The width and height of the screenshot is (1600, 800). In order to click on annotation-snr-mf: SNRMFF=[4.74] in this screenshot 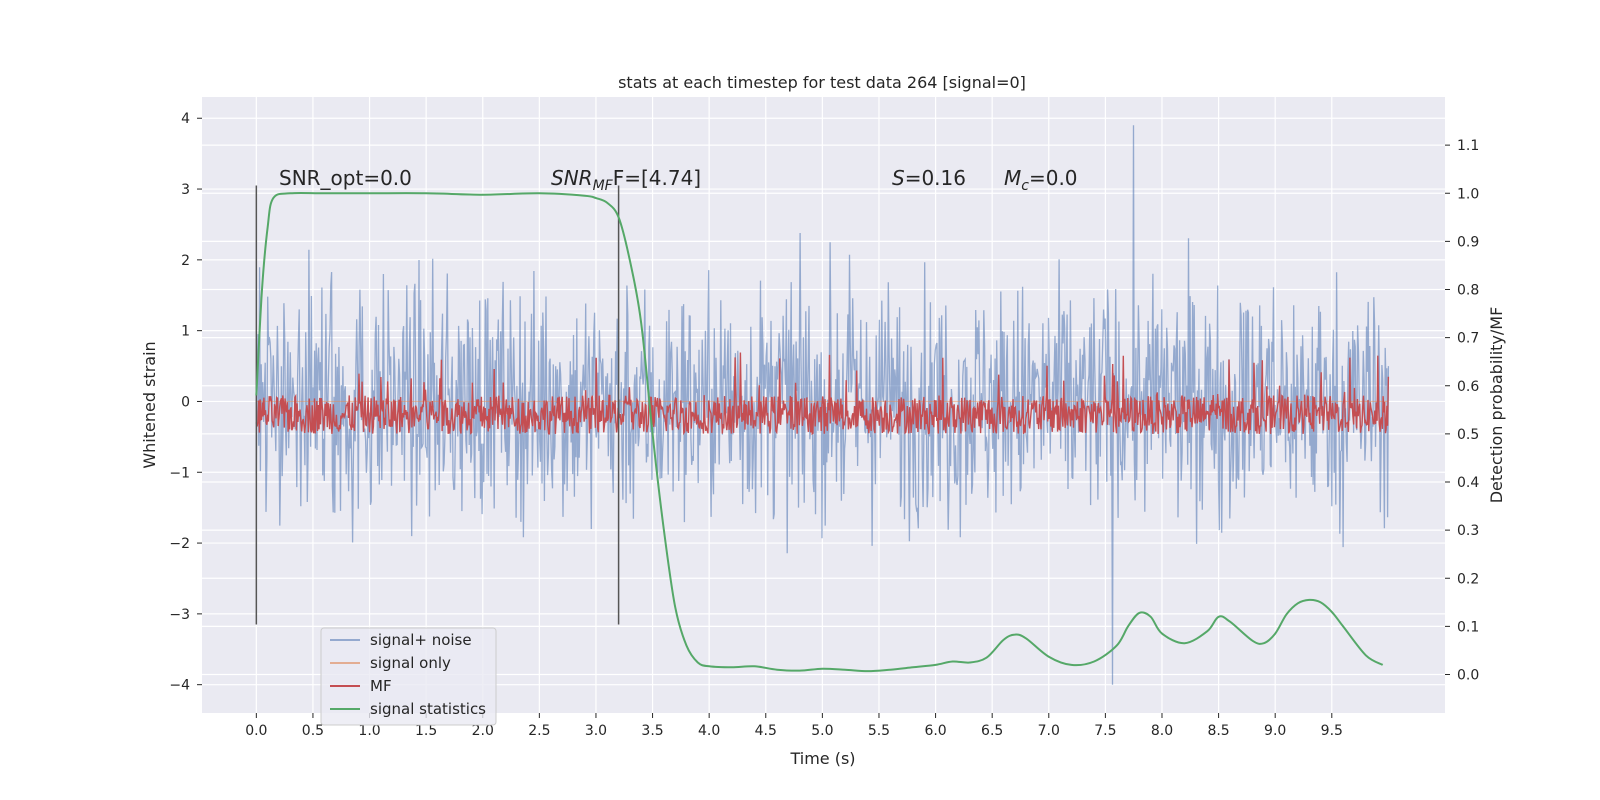, I will do `click(626, 180)`.